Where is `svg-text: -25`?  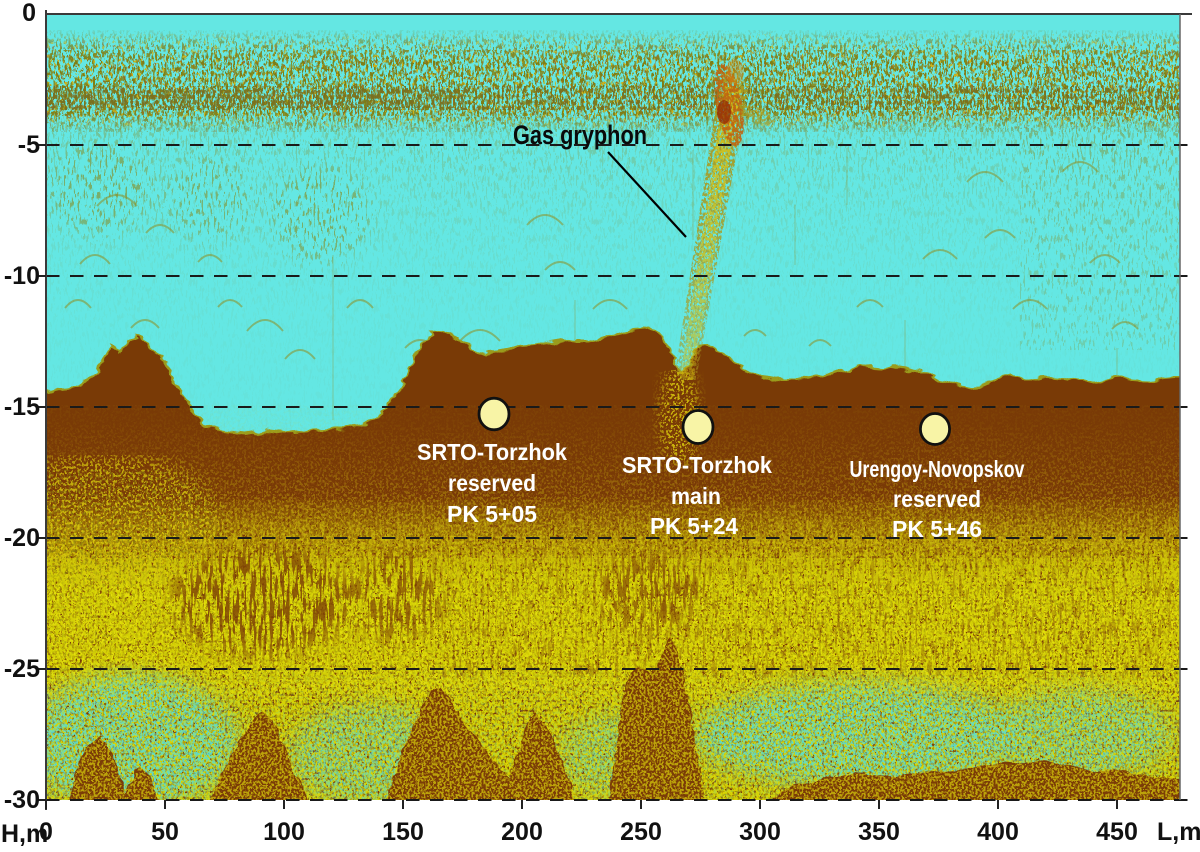
svg-text: -25 is located at coordinates (22, 669).